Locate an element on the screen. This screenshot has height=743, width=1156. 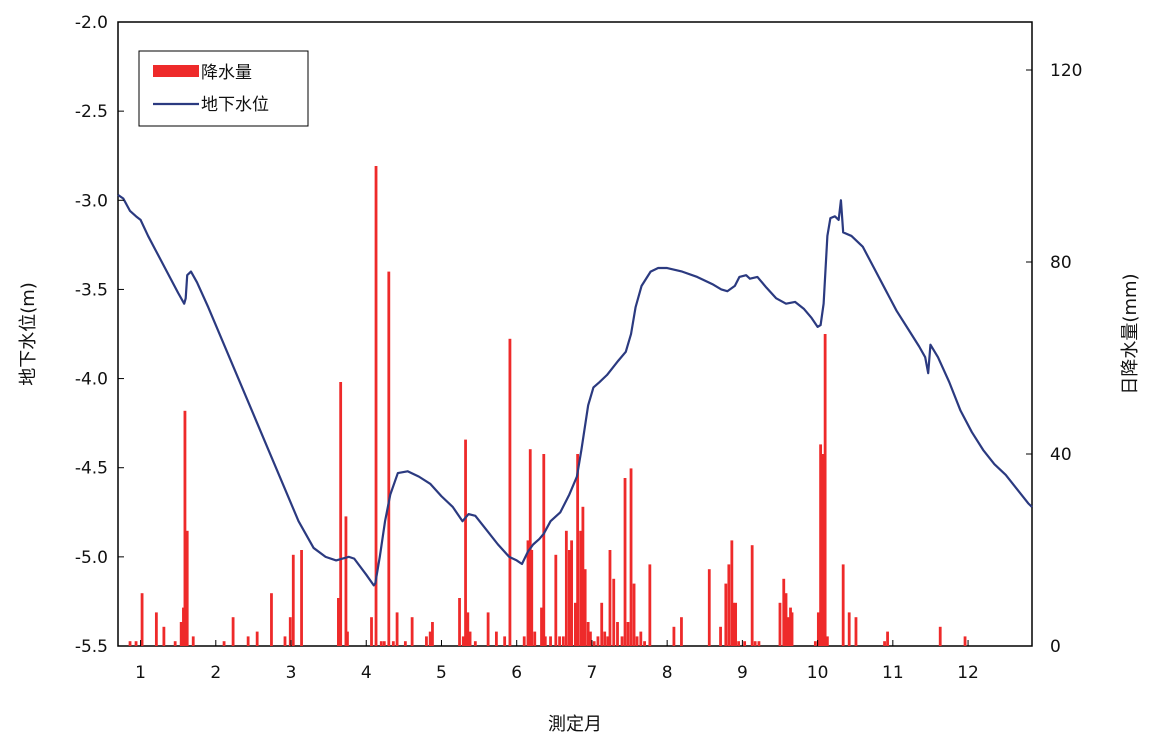
y-right-tick-label: 0 is located at coordinates (1055, 647).